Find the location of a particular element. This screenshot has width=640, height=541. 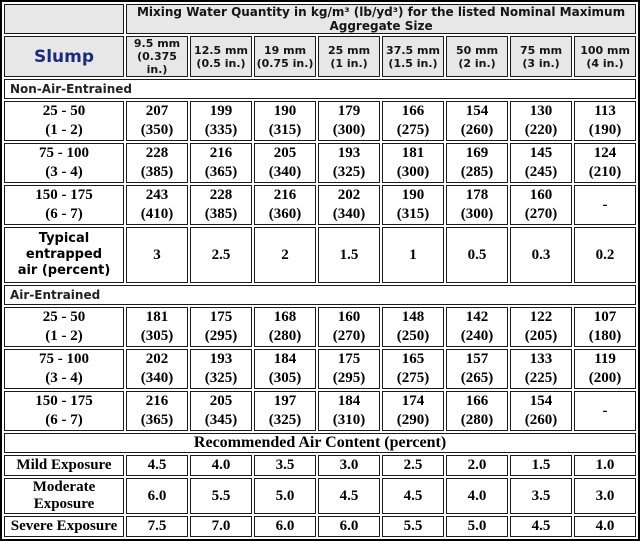

water-quantity-cell: 190 (315) is located at coordinates (413, 205).